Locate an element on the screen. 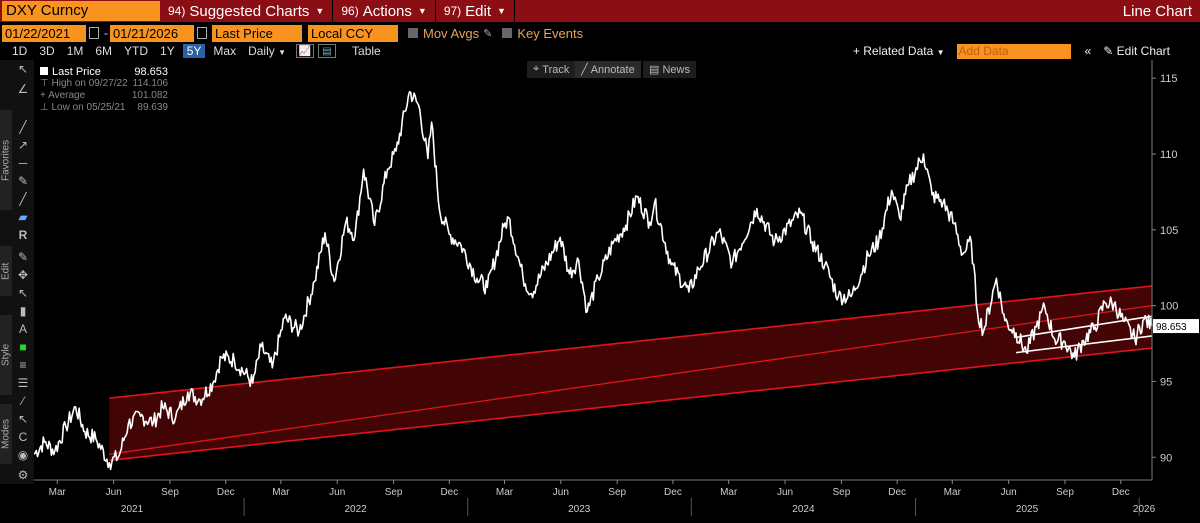  menu-label: Suggested Charts is located at coordinates (249, 11).